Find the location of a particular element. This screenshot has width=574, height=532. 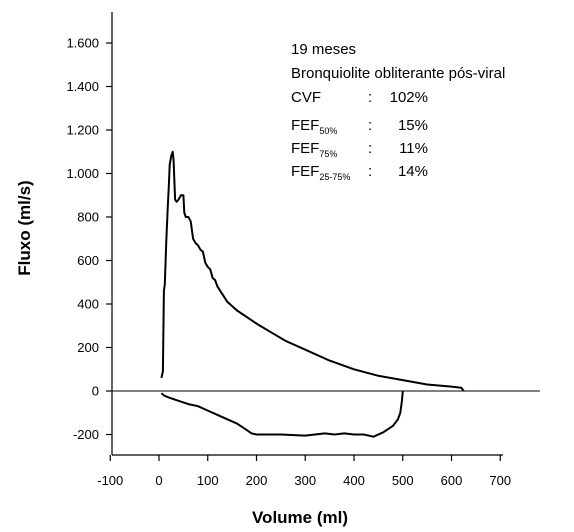

x-tick-label: 700 is located at coordinates (500, 480).